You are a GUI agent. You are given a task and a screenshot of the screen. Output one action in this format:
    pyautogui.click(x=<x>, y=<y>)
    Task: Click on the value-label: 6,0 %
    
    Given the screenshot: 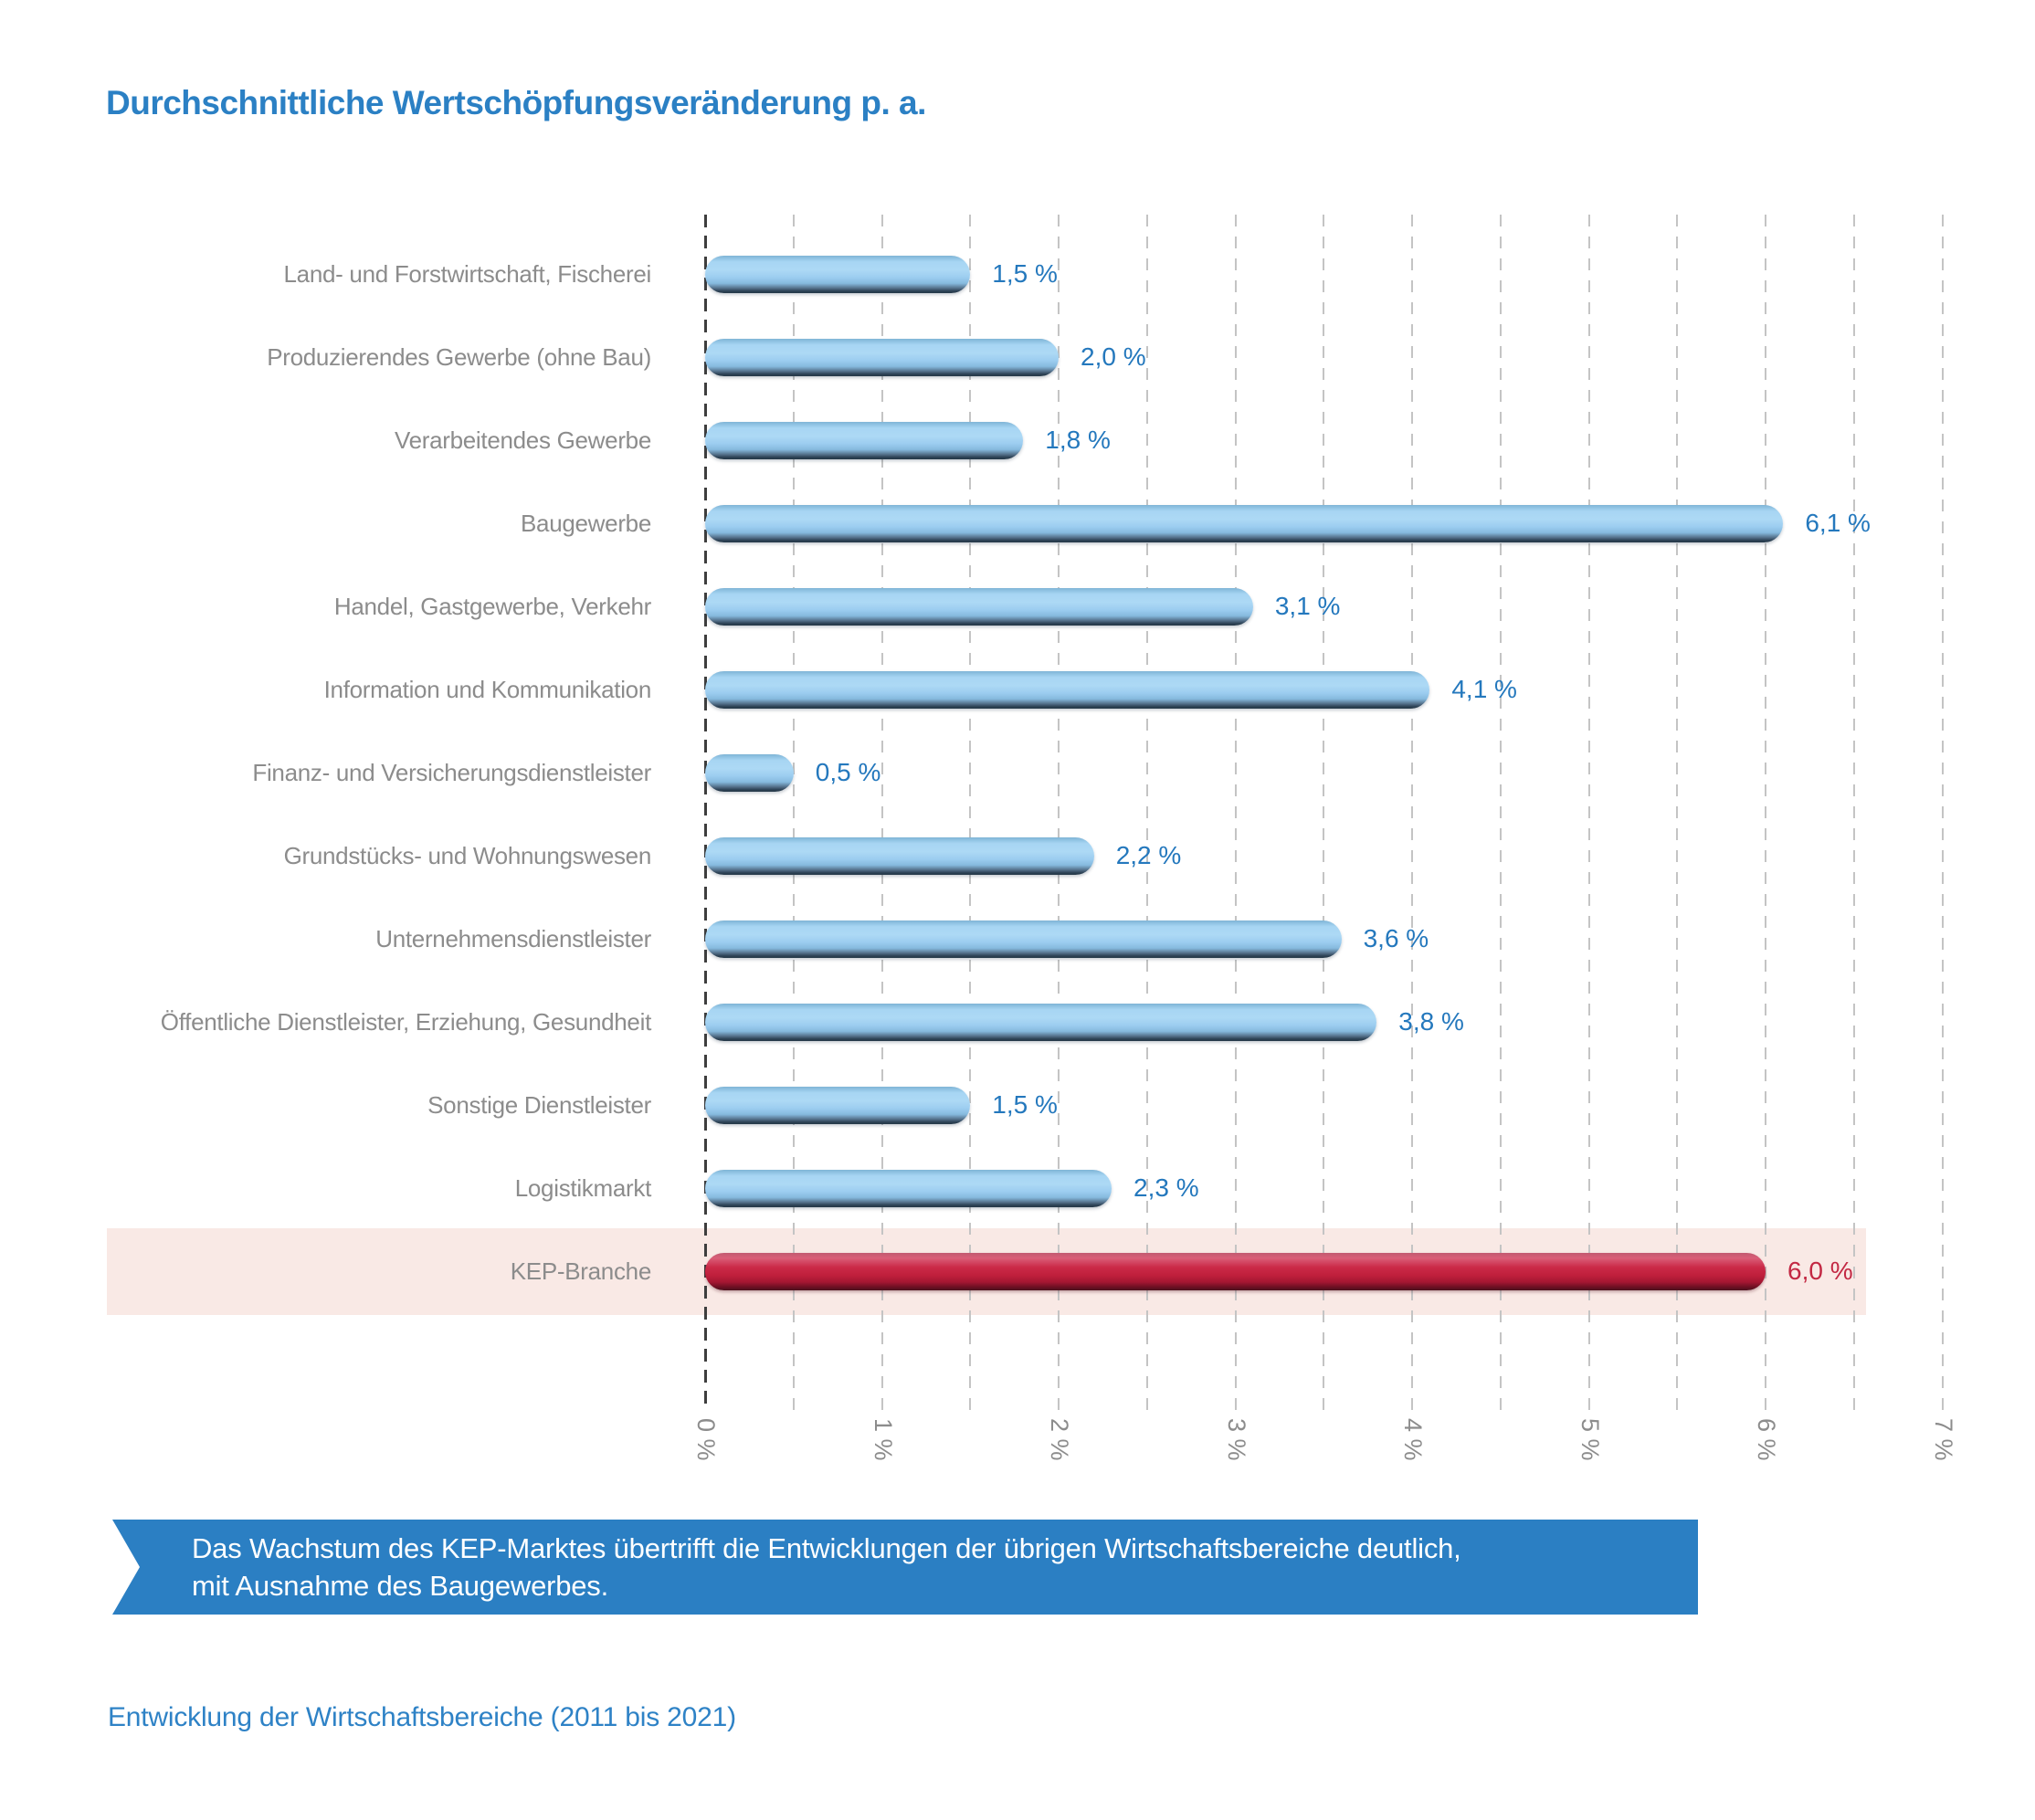 What is the action you would take?
    pyautogui.click(x=1820, y=1271)
    